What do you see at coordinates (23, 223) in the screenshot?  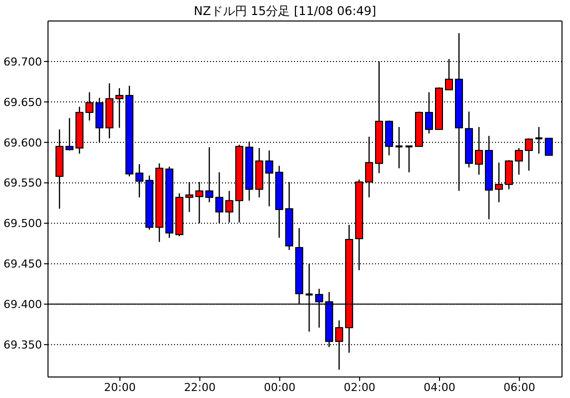 I see `y-tick-label: 69.500` at bounding box center [23, 223].